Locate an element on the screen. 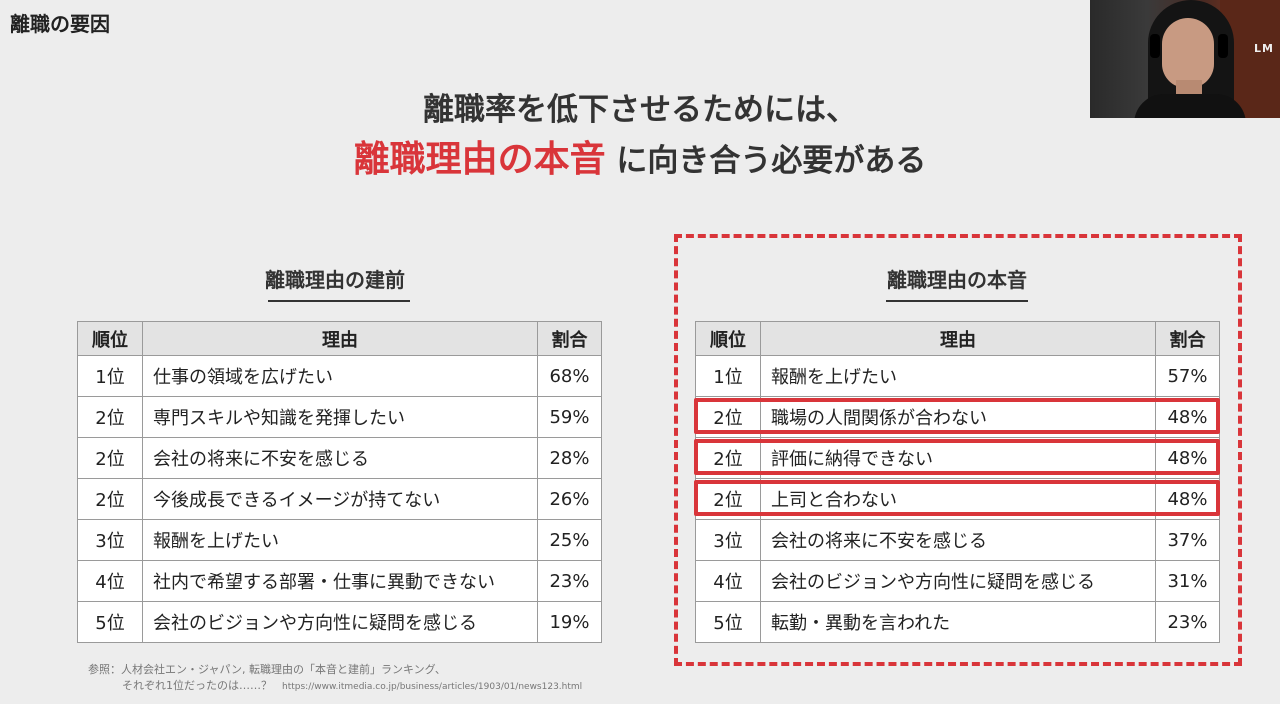 The width and height of the screenshot is (1280, 704). reason-cell: 社内で希望する部署・仕事に異動できない is located at coordinates (340, 581).